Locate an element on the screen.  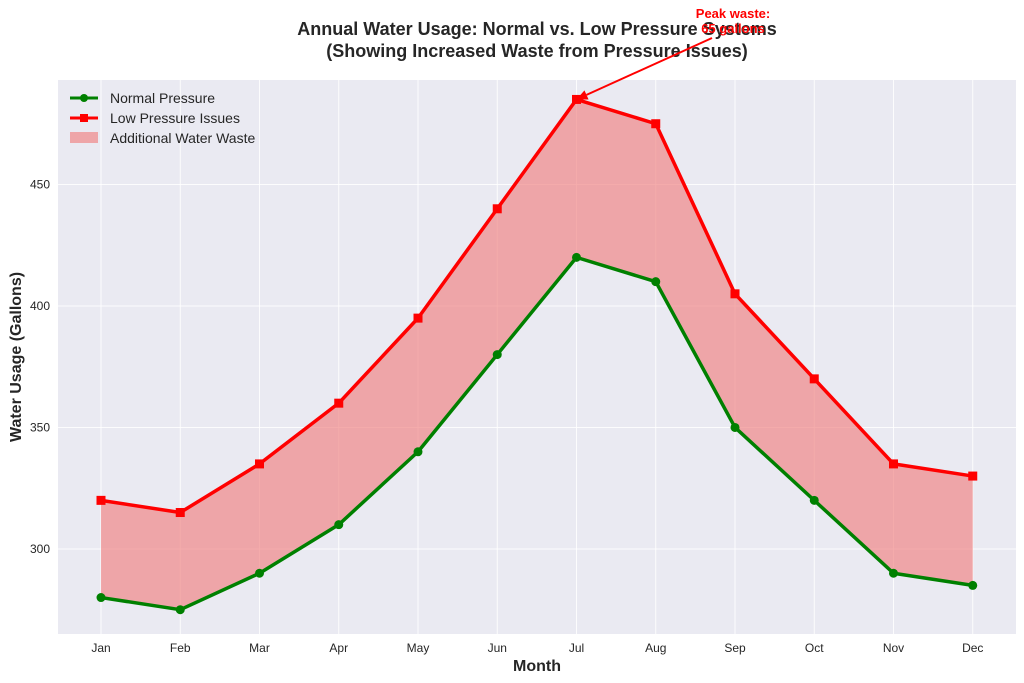
x-tick-label: Nov is located at coordinates (893, 648).